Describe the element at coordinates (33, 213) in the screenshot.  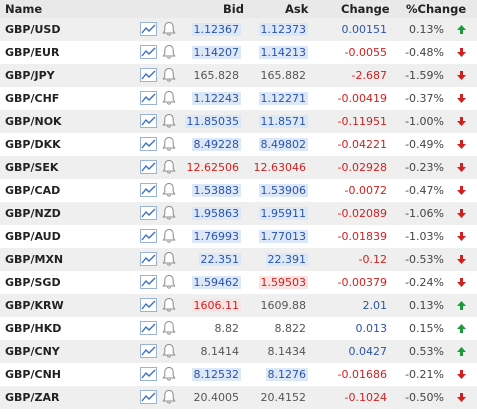
I see `currency-pair-link: GBP/NZD` at that location.